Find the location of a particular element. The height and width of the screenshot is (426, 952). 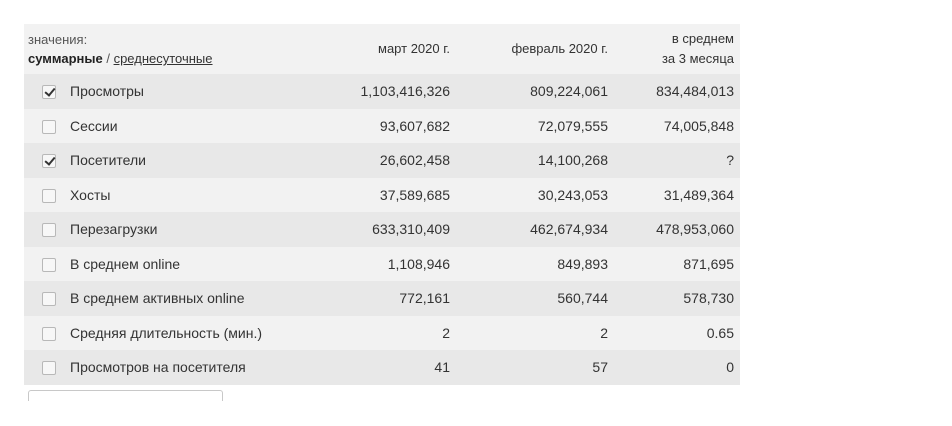

column-header-february: февраль 2020 г. is located at coordinates (559, 48).